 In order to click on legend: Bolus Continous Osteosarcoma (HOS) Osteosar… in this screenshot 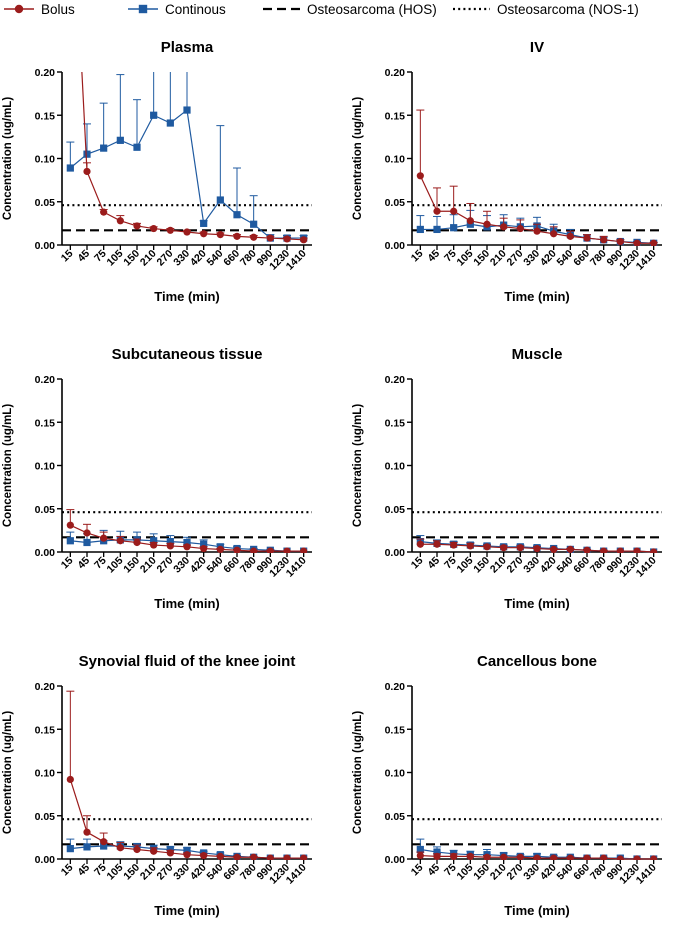, I will do `click(321, 9)`.